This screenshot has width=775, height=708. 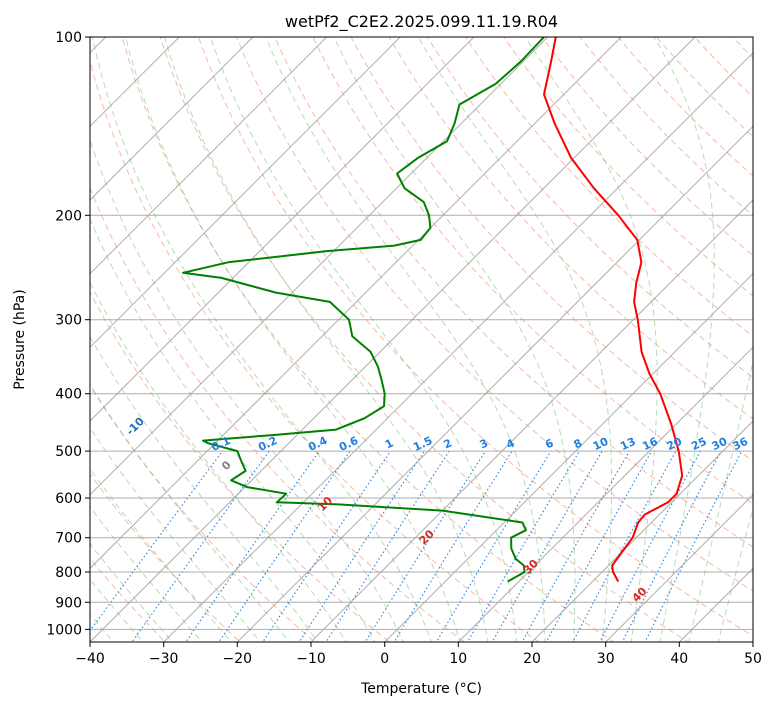 I want to click on chart-title: wetPf2_C2E2.2025.099.11.19.R04, so click(x=421, y=22).